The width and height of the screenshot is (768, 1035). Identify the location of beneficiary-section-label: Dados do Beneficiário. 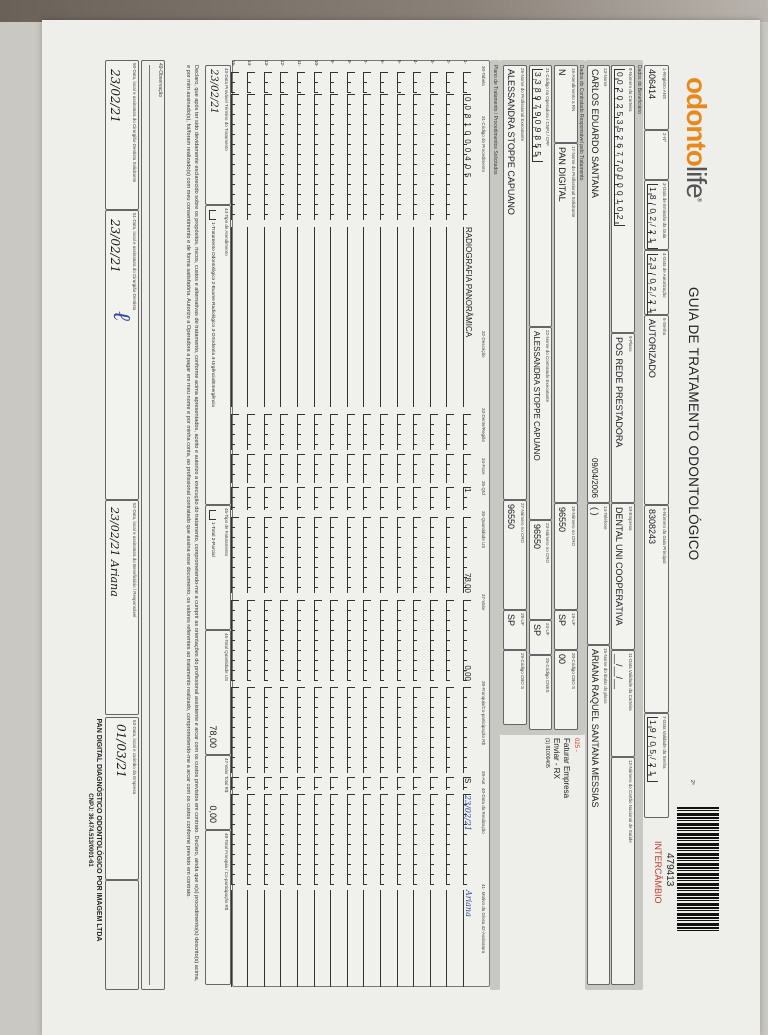
(639, 89).